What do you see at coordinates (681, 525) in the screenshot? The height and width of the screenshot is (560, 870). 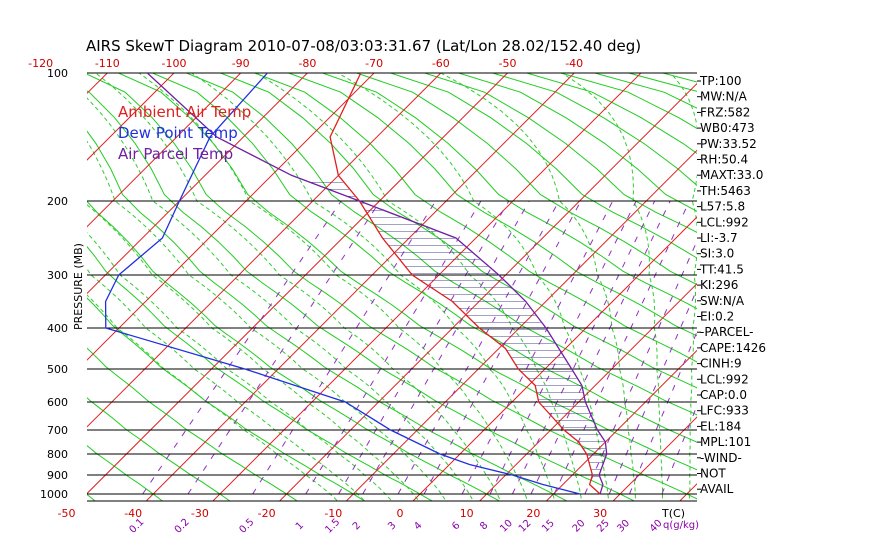 I see `mixing-axis-label: q(g/kg)` at bounding box center [681, 525].